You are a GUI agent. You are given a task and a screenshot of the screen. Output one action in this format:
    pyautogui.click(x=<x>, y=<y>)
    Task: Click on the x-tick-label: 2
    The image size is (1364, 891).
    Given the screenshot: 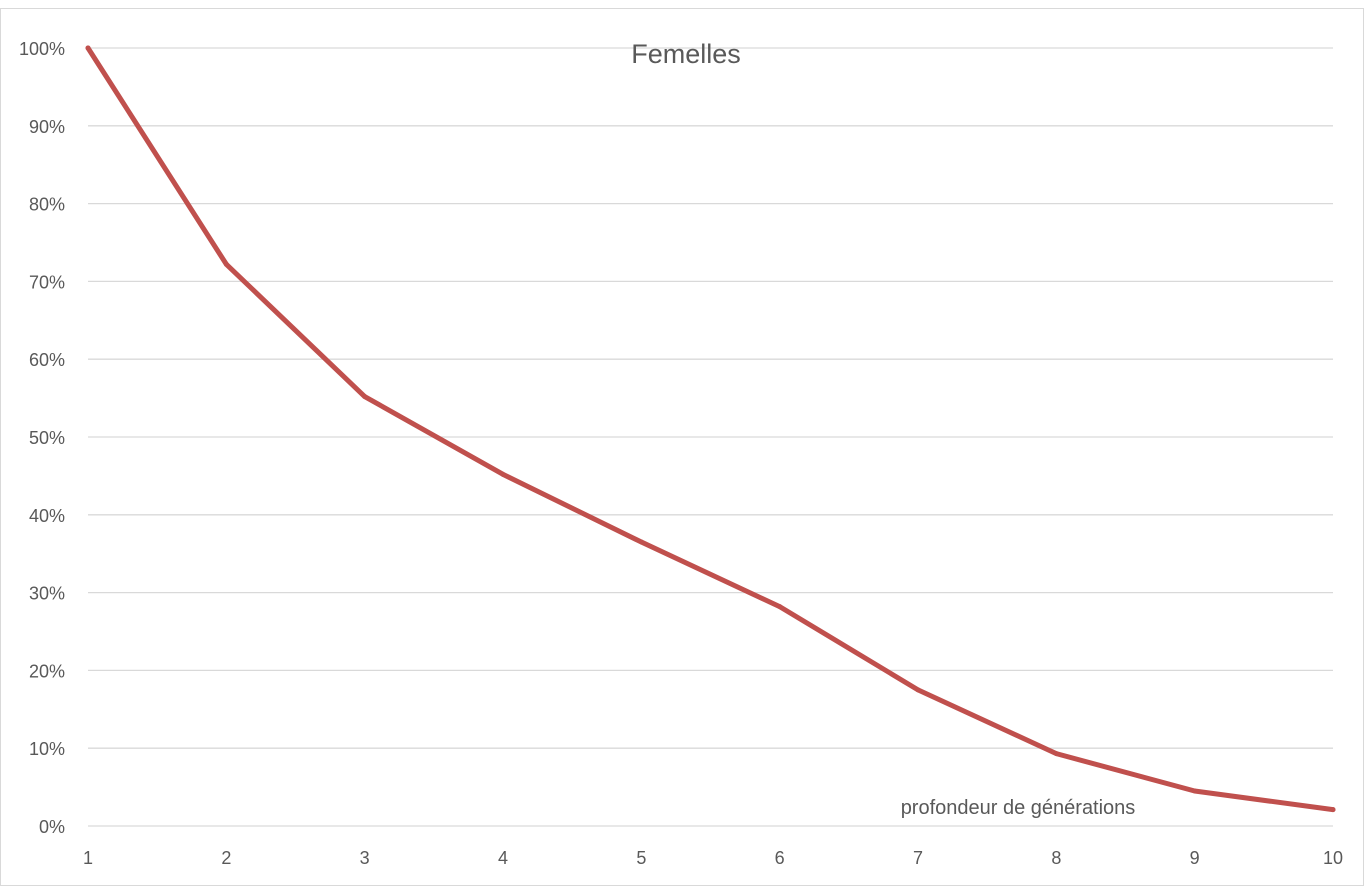 What is the action you would take?
    pyautogui.click(x=226, y=858)
    